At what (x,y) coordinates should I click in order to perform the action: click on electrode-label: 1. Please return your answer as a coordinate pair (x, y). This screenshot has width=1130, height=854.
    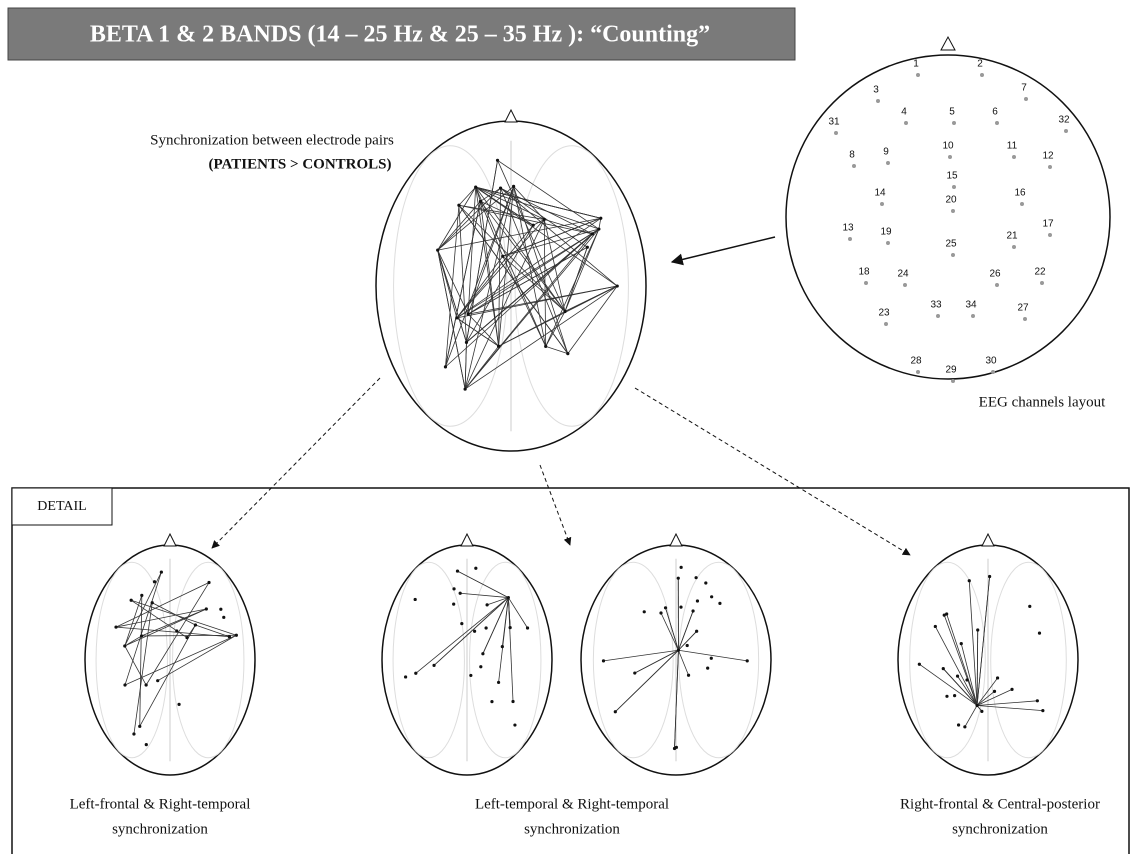
    Looking at the image, I should click on (916, 64).